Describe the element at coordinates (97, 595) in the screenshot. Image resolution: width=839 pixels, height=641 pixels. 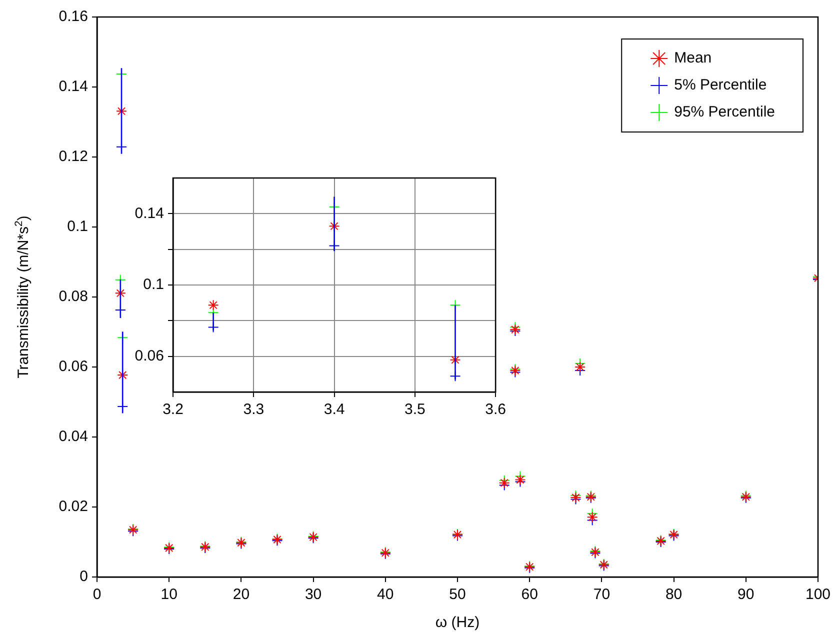
I see `x-tick-label: 0` at that location.